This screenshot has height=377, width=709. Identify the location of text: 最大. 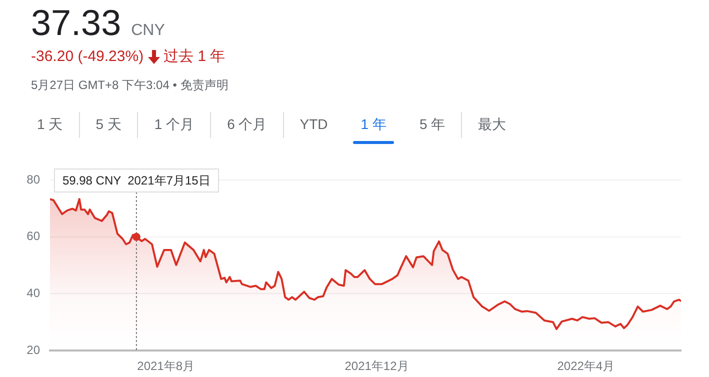
(491, 125).